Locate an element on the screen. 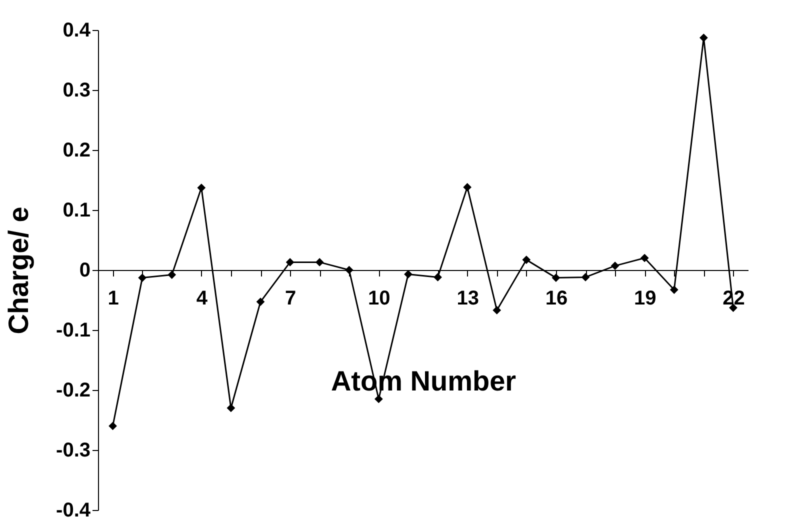 The image size is (806, 520). y-tick-label: 0.3 is located at coordinates (76, 91).